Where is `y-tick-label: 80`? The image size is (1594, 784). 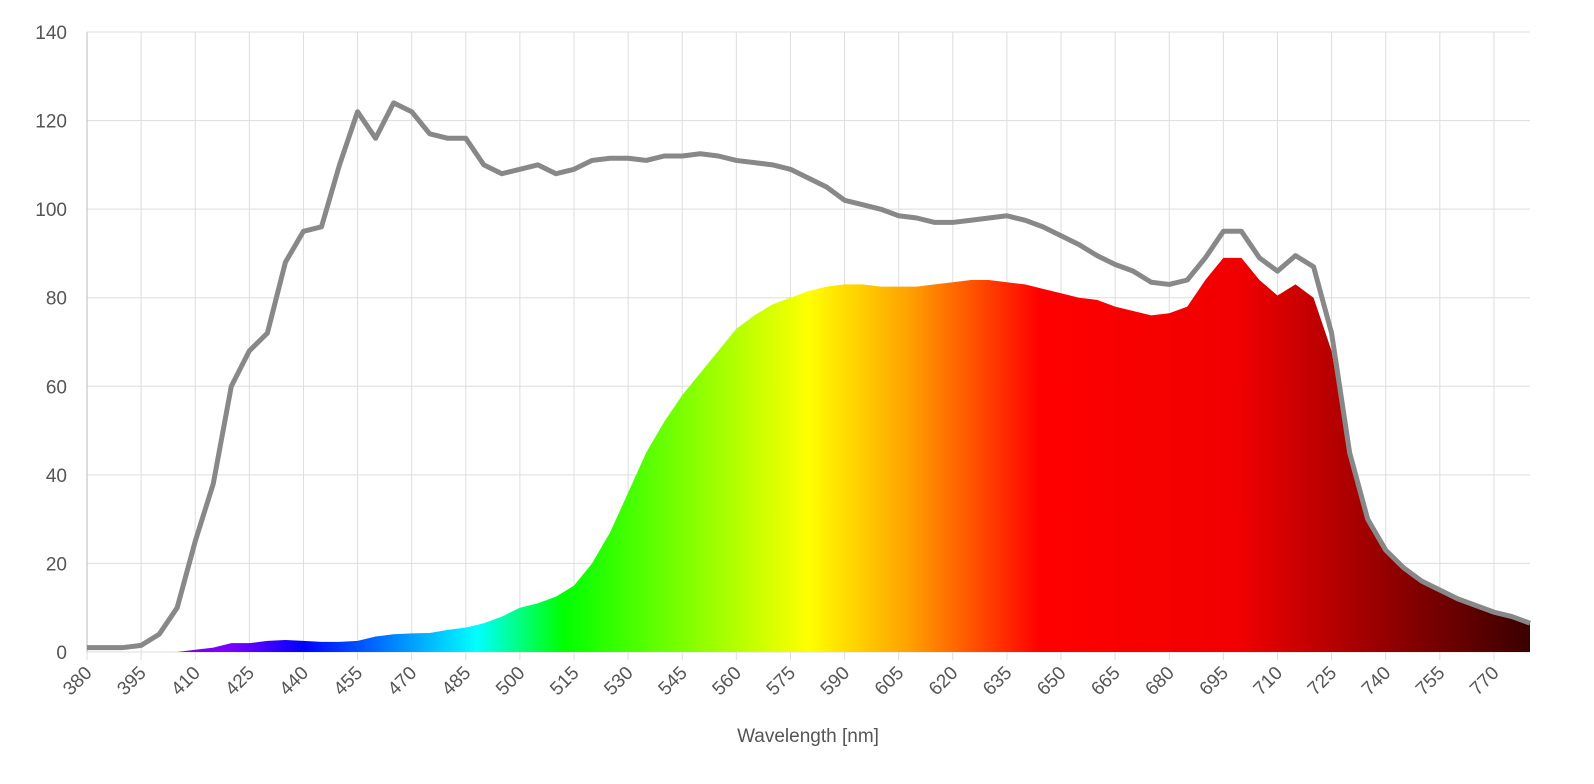
y-tick-label: 80 is located at coordinates (56, 299).